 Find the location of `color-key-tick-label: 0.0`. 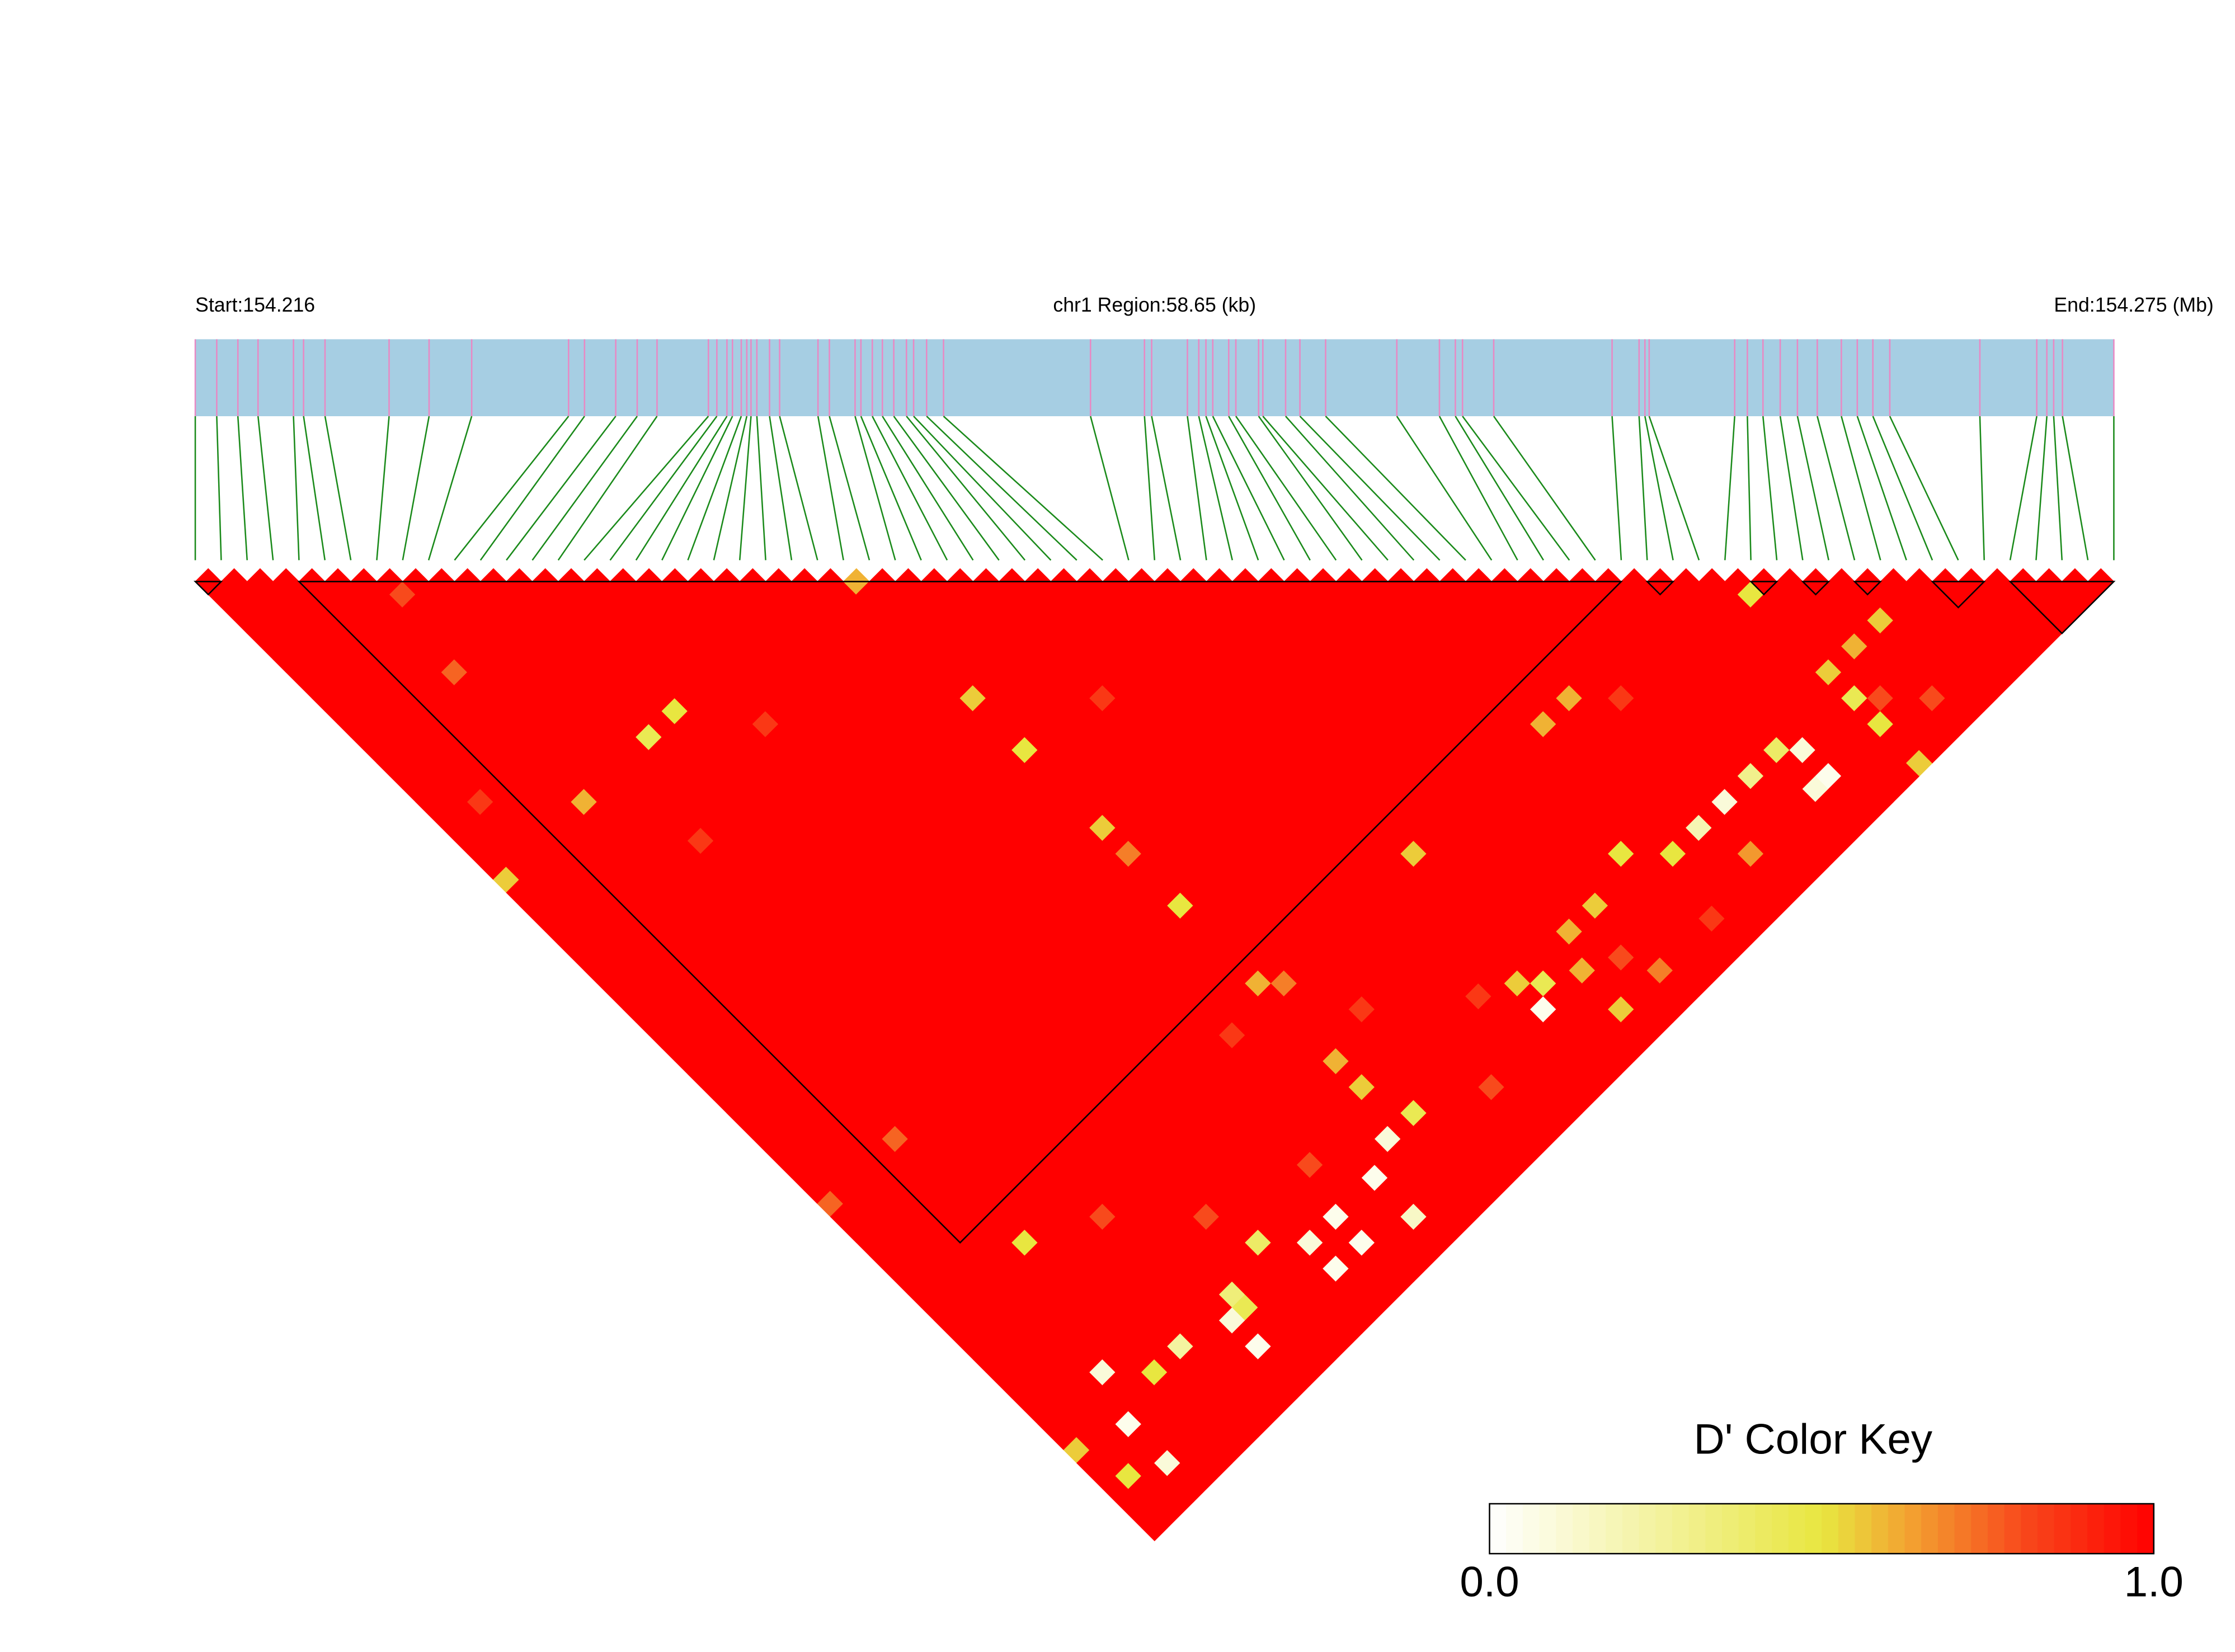

color-key-tick-label: 0.0 is located at coordinates (1489, 1582).